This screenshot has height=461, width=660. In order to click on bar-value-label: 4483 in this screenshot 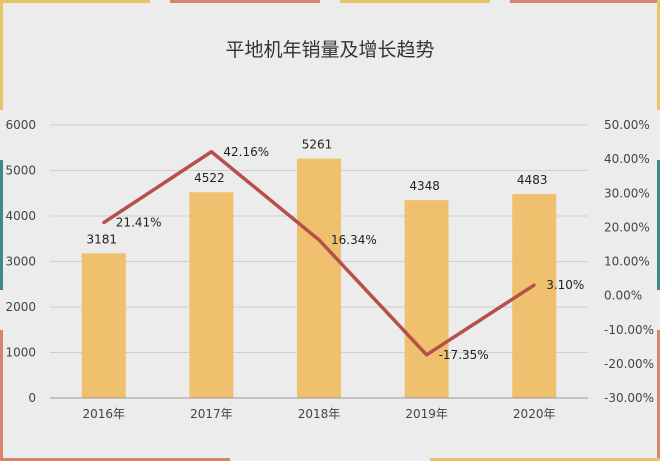, I will do `click(532, 180)`.